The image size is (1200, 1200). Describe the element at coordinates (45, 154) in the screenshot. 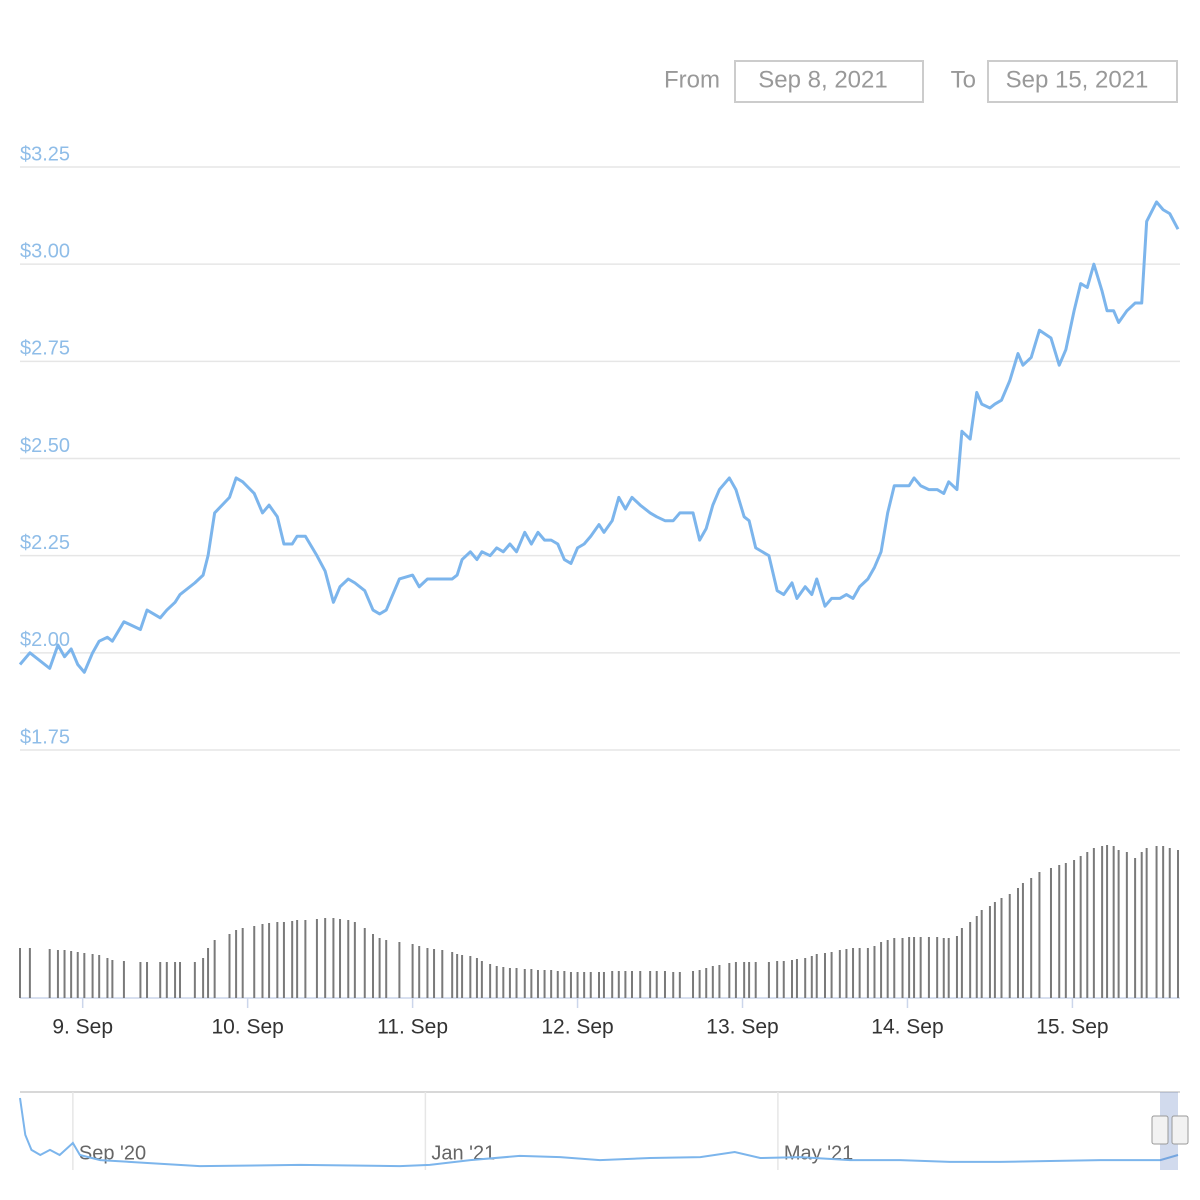

I see `y-tick-label: $3.25` at that location.